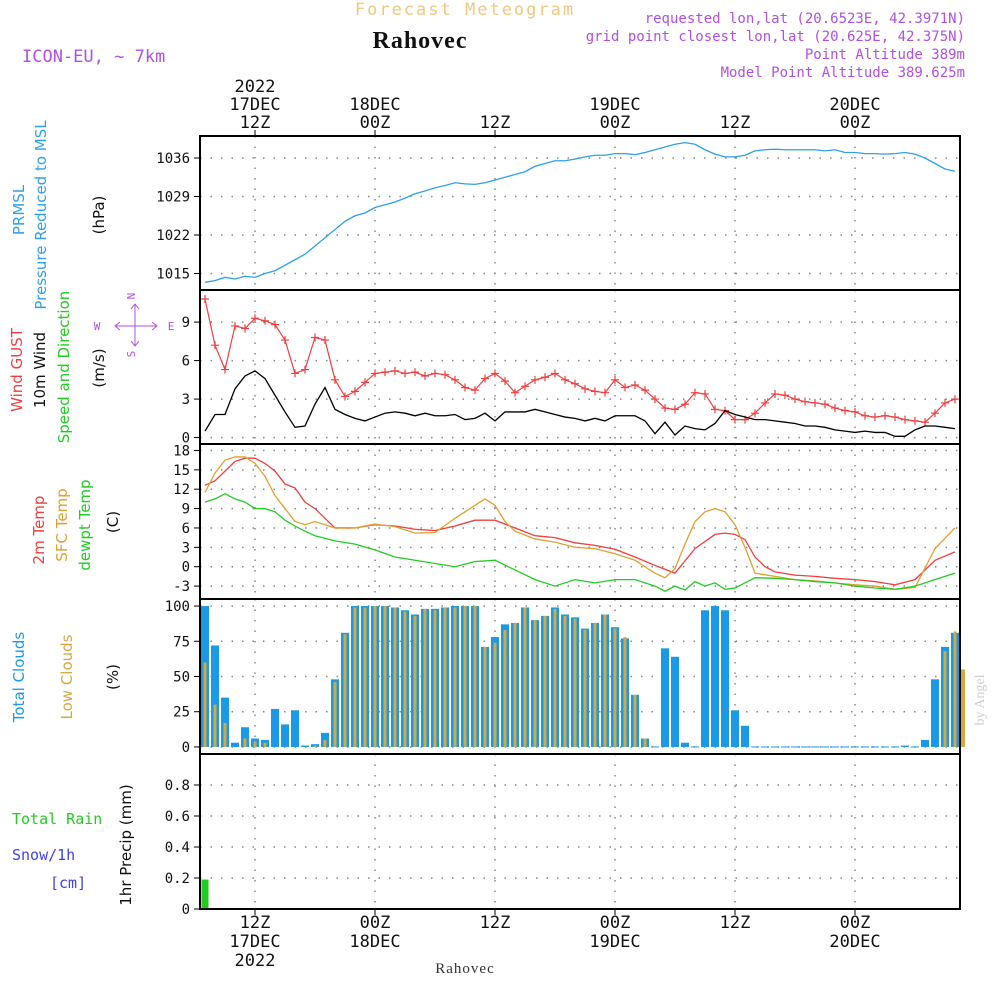 This screenshot has width=1000, height=1000. I want to click on wind-frame, so click(580, 367).